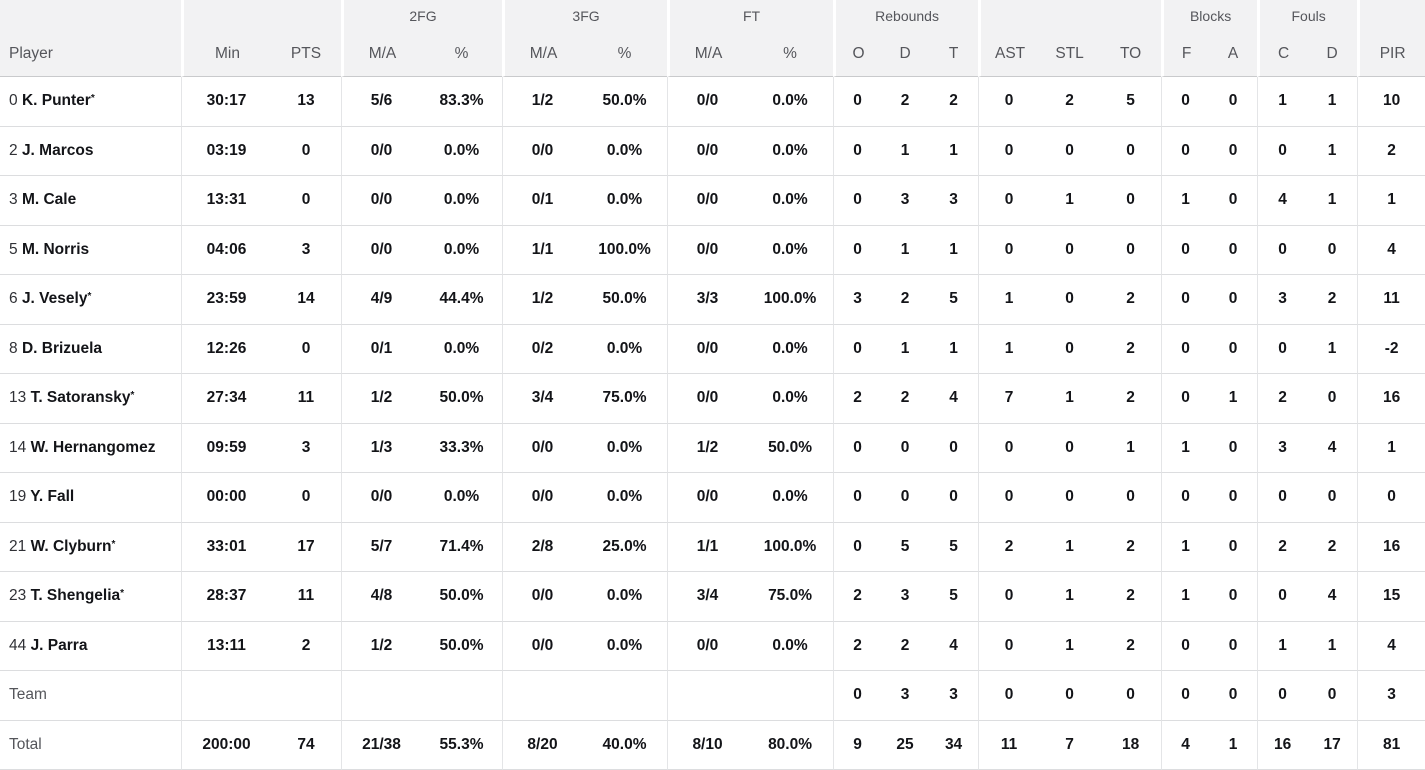  Describe the element at coordinates (625, 300) in the screenshot. I see `cell-3fg-pct: 50.0%` at that location.